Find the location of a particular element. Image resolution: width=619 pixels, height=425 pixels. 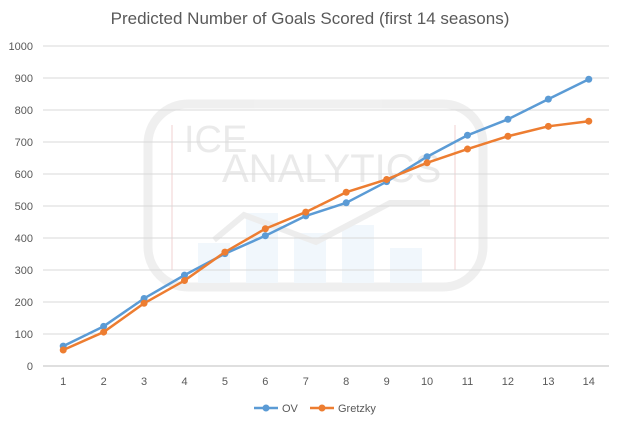

y-tick-label: 600 is located at coordinates (24, 175).